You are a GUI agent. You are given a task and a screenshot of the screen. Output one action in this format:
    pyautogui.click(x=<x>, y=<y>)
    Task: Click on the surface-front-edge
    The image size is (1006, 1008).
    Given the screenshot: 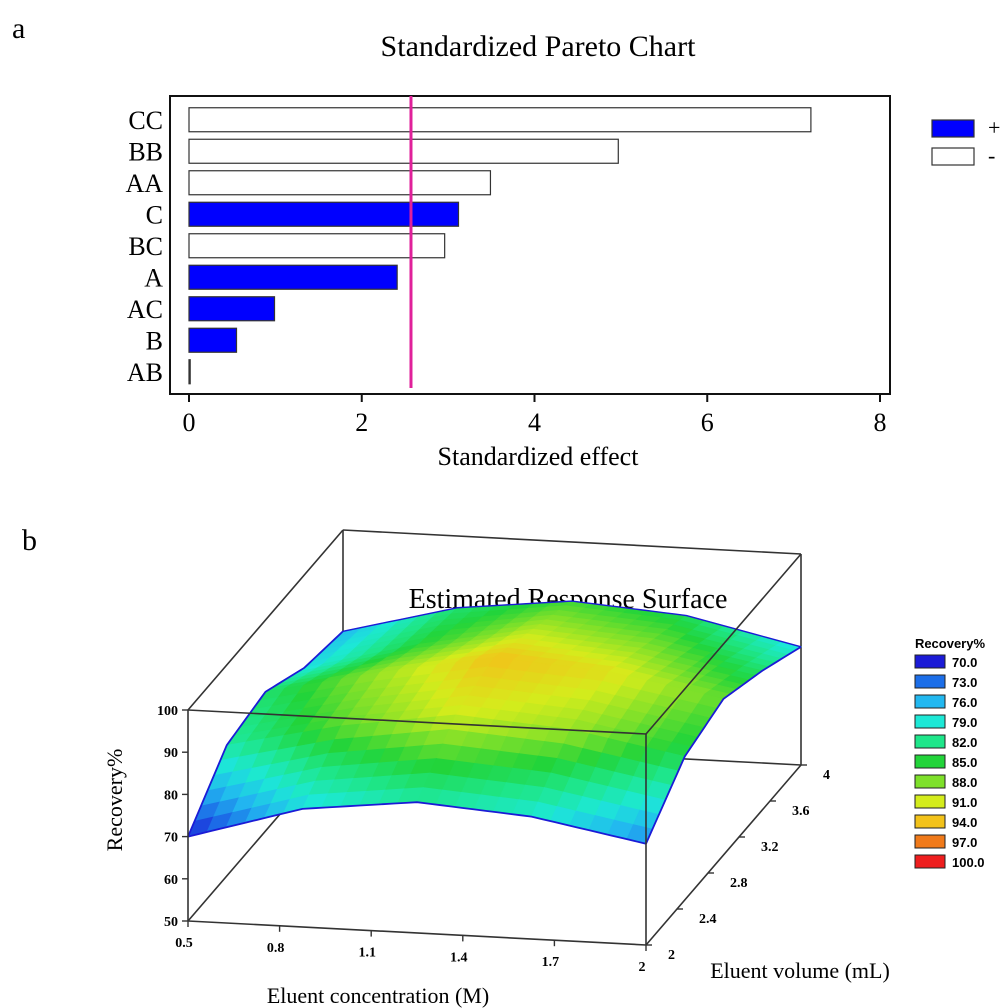 What is the action you would take?
    pyautogui.click(x=417, y=823)
    